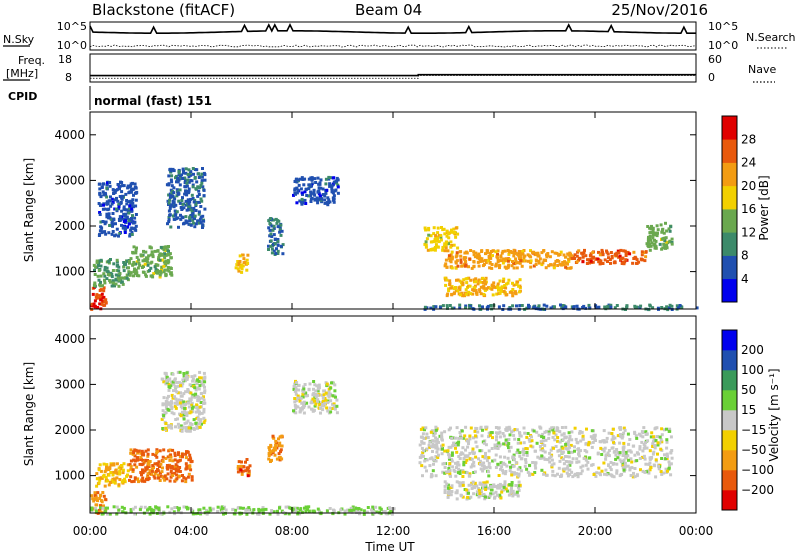 The height and width of the screenshot is (554, 800). I want to click on velocity-colorbar-segment, so click(729, 460).